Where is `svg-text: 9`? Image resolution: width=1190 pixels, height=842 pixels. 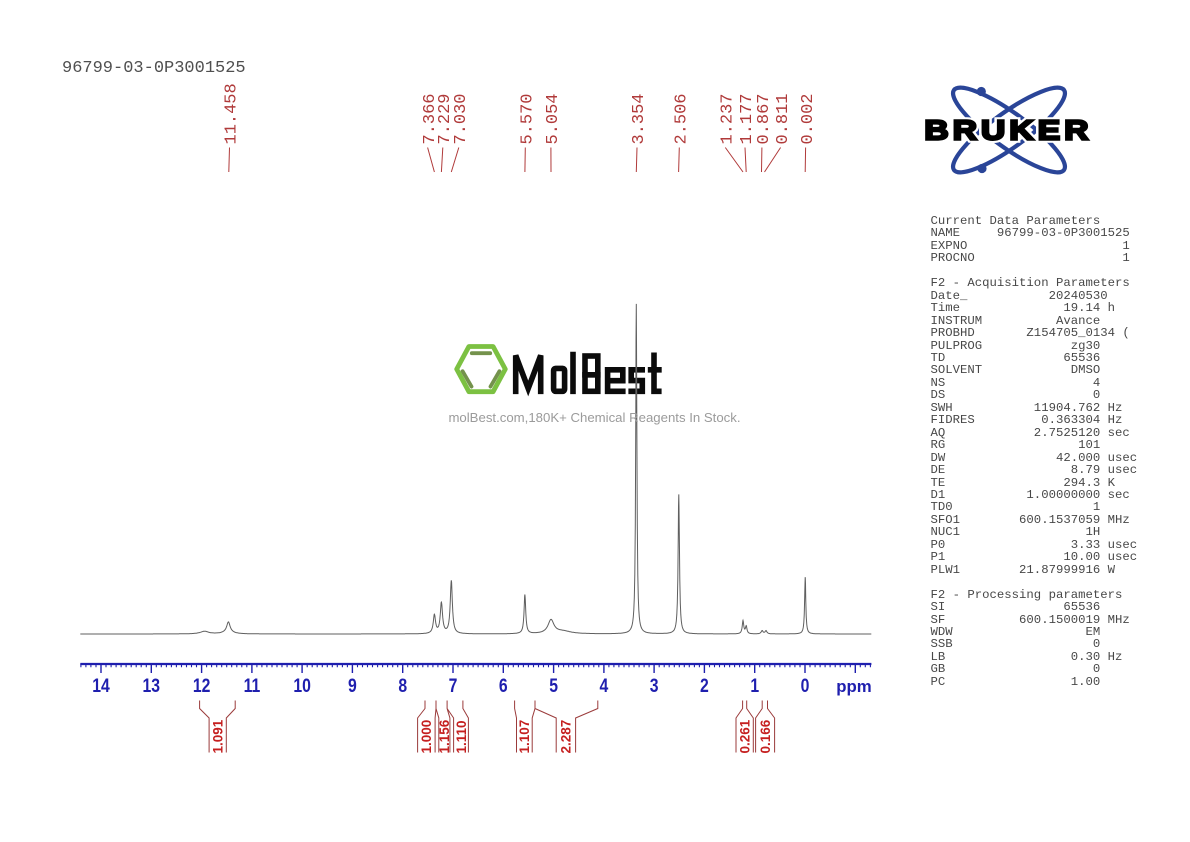
svg-text: 9 is located at coordinates (352, 685).